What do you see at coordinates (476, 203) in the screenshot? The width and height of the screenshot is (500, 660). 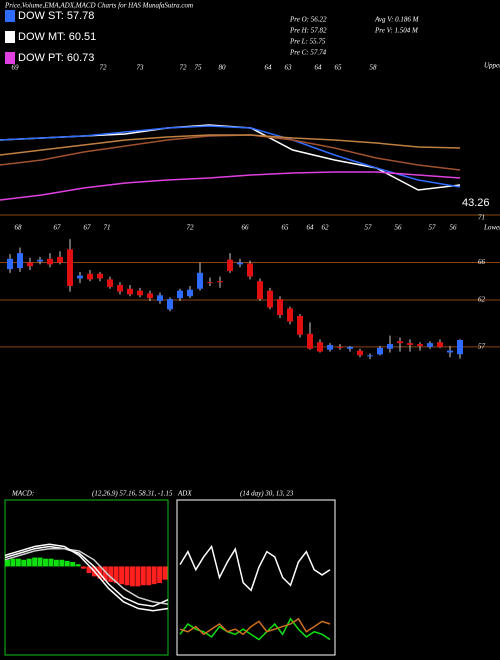 I see `last-value: 43.26` at bounding box center [476, 203].